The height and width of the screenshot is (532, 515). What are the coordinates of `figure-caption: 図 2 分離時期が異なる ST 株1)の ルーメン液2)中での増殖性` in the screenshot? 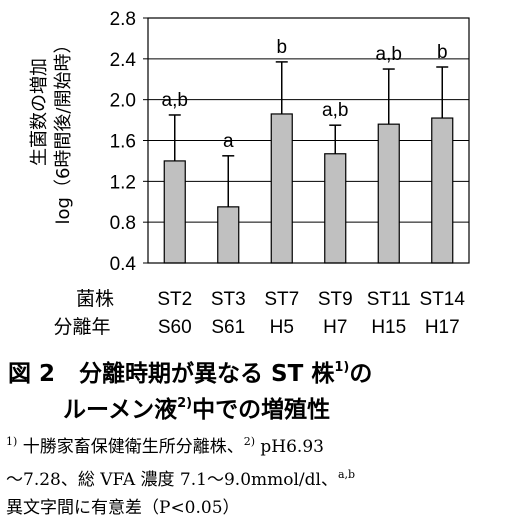 It's located at (260, 389).